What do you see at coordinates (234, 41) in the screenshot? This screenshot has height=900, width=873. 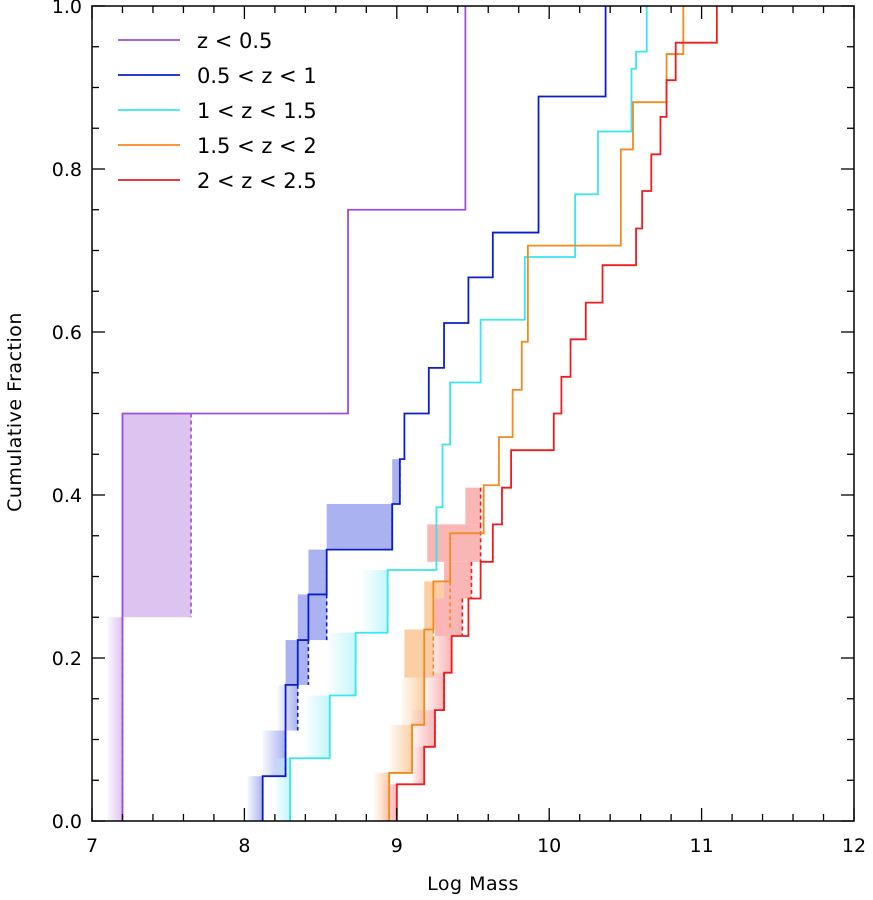 I see `legend-label: z < 0.5` at bounding box center [234, 41].